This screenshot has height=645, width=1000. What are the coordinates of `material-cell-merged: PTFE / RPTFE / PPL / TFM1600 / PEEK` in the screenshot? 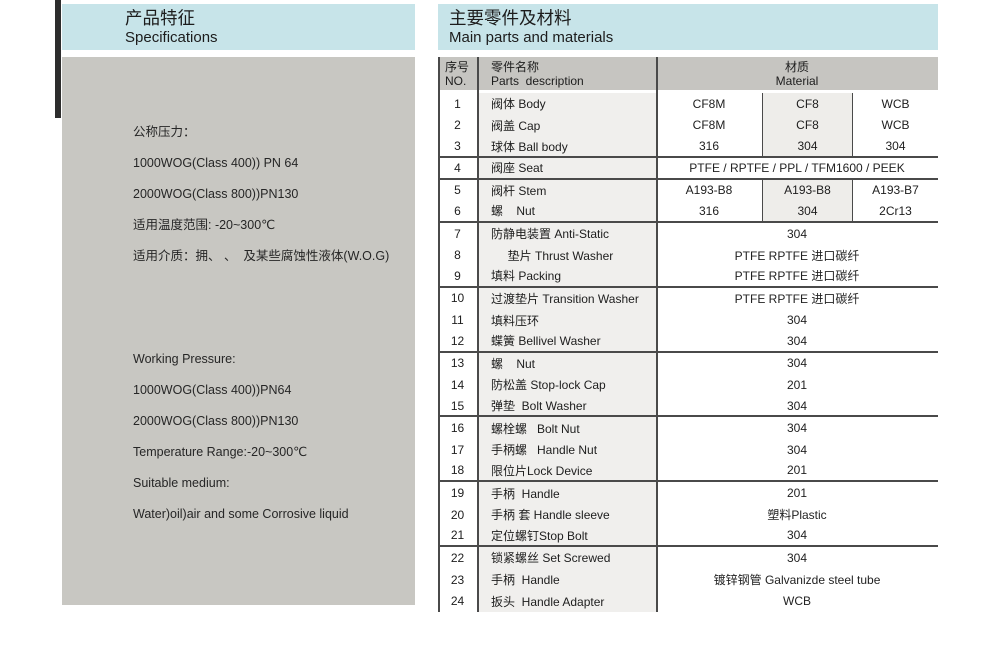 It's located at (797, 167).